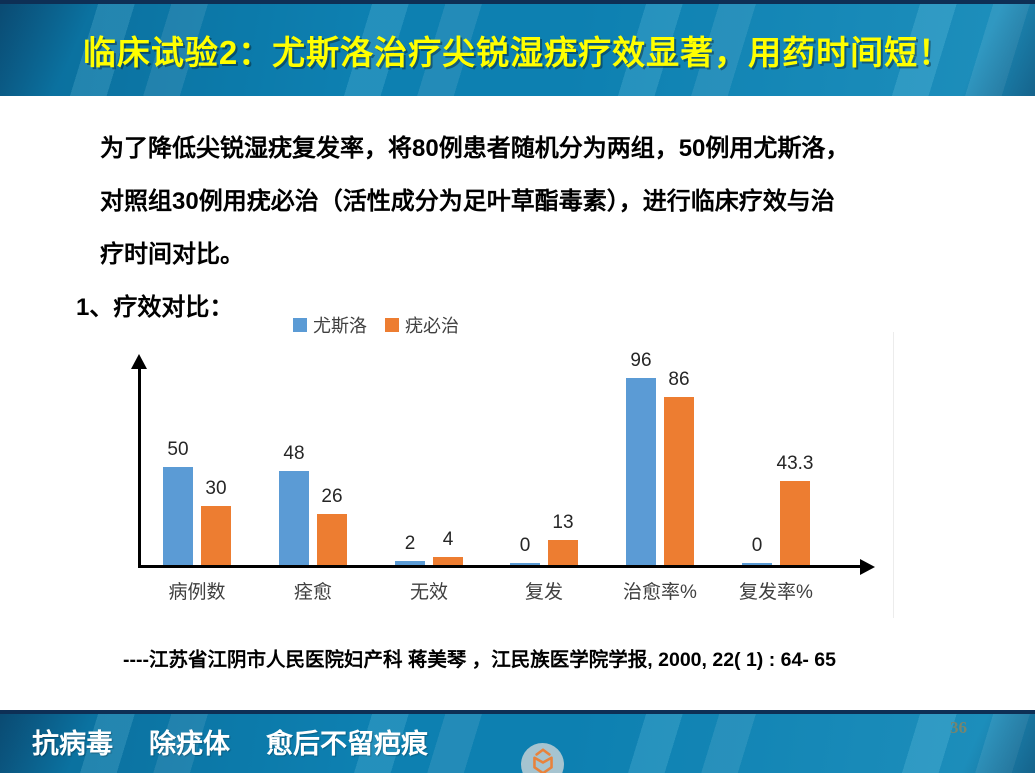 The image size is (1035, 773). What do you see at coordinates (72, 744) in the screenshot?
I see `slogan-item: 抗病毒` at bounding box center [72, 744].